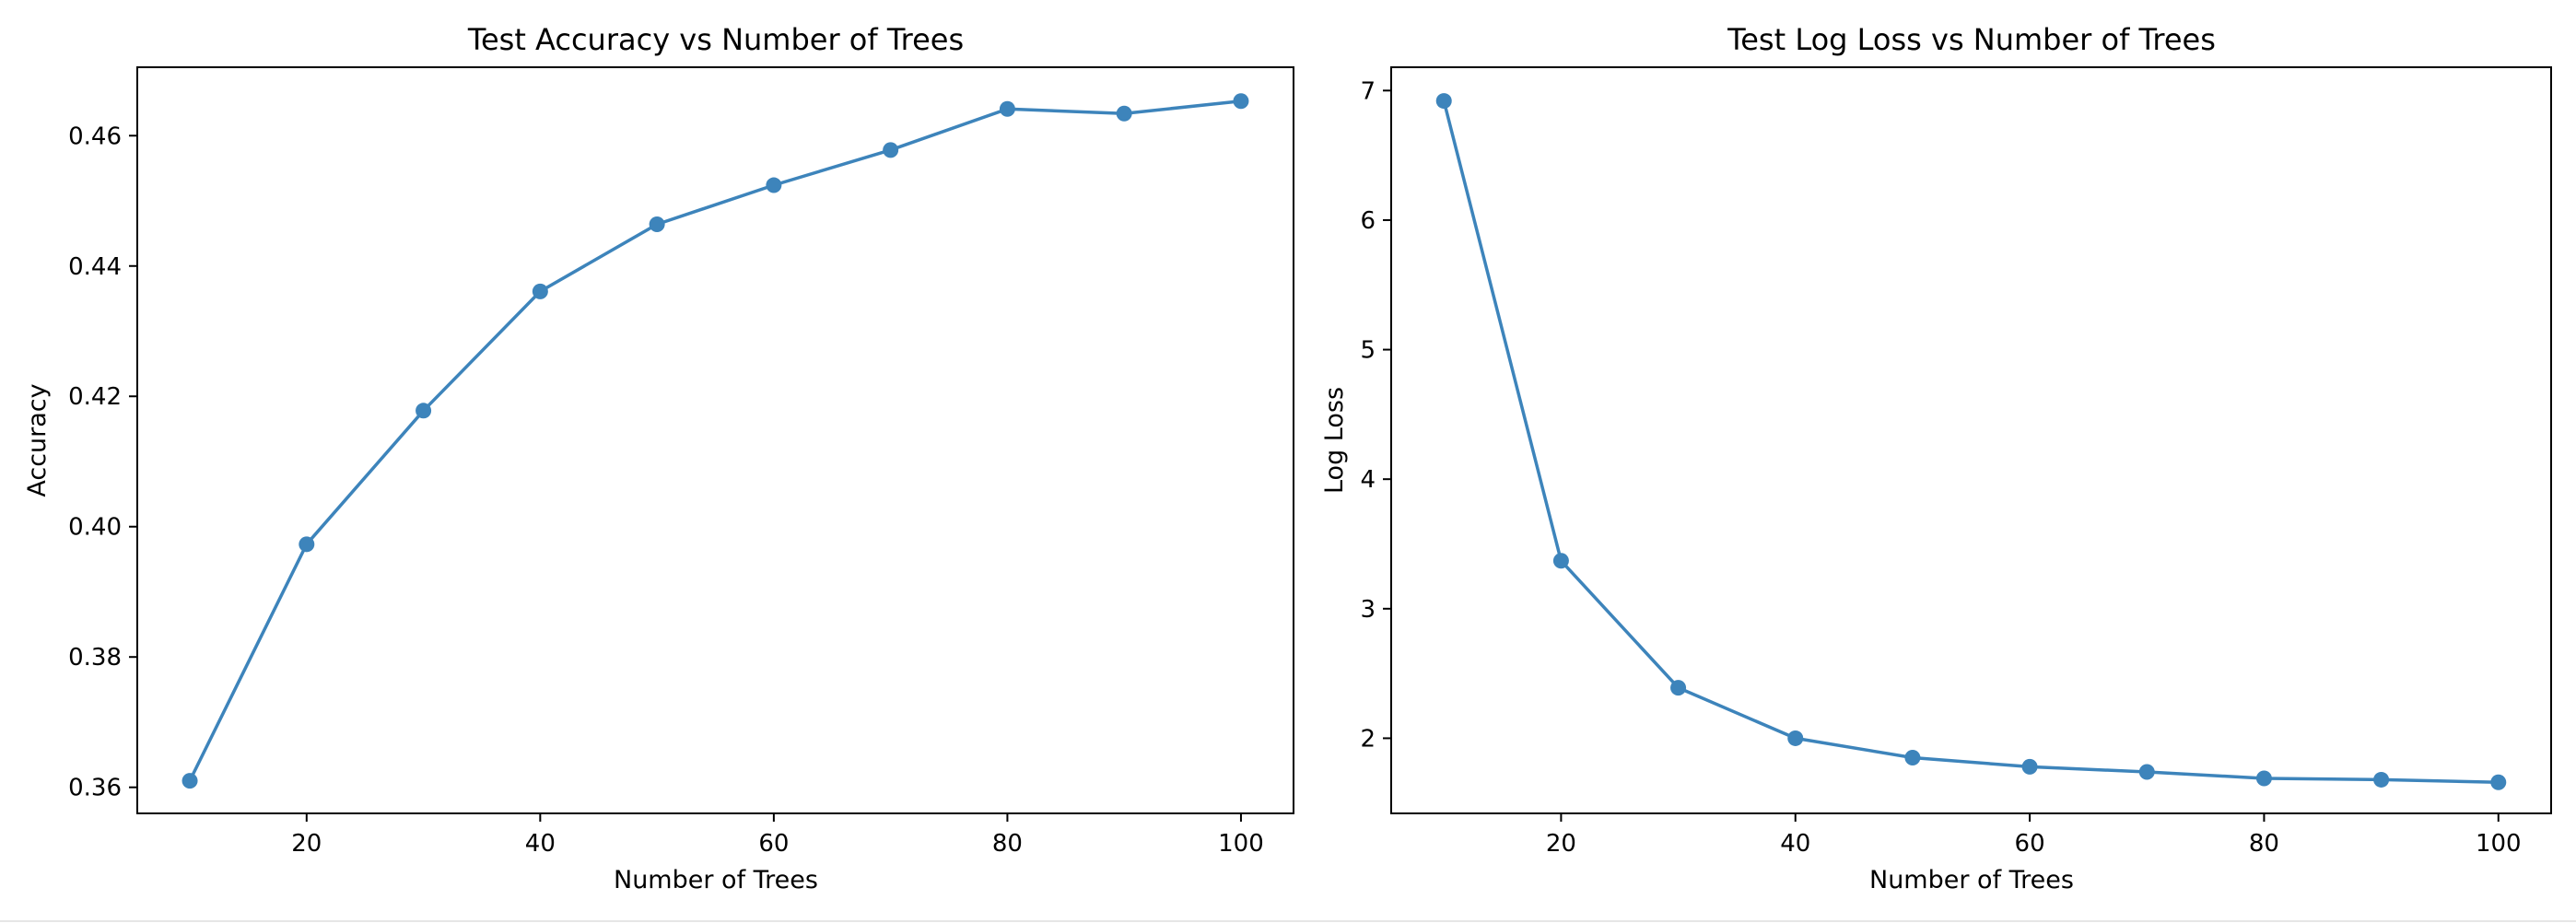  I want to click on chart-title: Test Accuracy vs Number of Trees, so click(715, 39).